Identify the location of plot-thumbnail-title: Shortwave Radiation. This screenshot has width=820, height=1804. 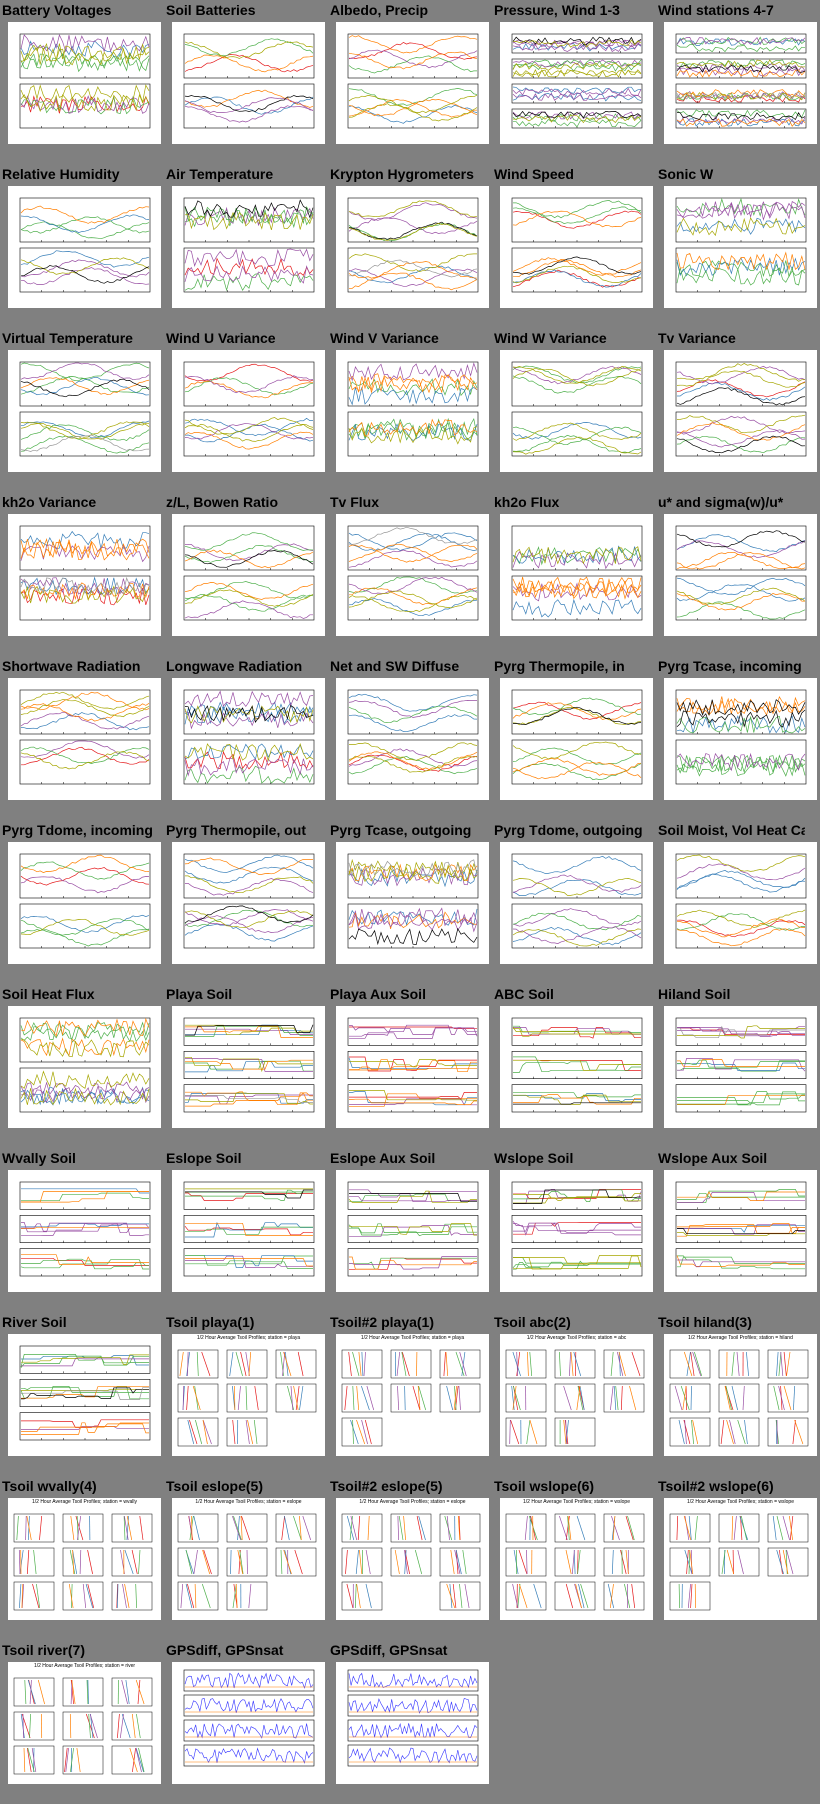
(71, 666).